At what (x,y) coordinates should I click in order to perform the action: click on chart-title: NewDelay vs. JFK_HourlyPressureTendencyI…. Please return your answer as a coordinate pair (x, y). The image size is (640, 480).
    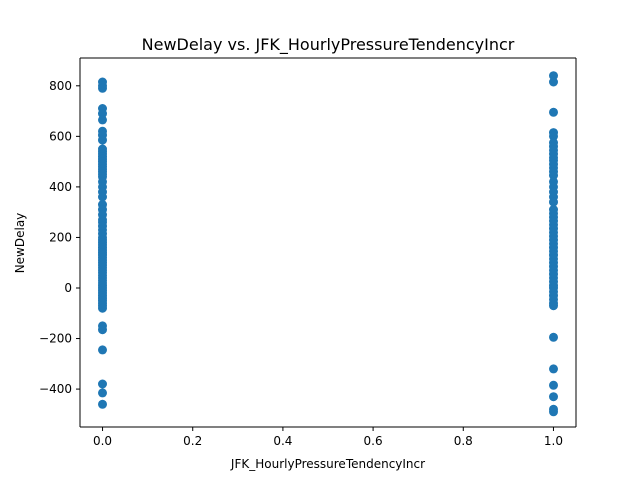
    Looking at the image, I should click on (328, 45).